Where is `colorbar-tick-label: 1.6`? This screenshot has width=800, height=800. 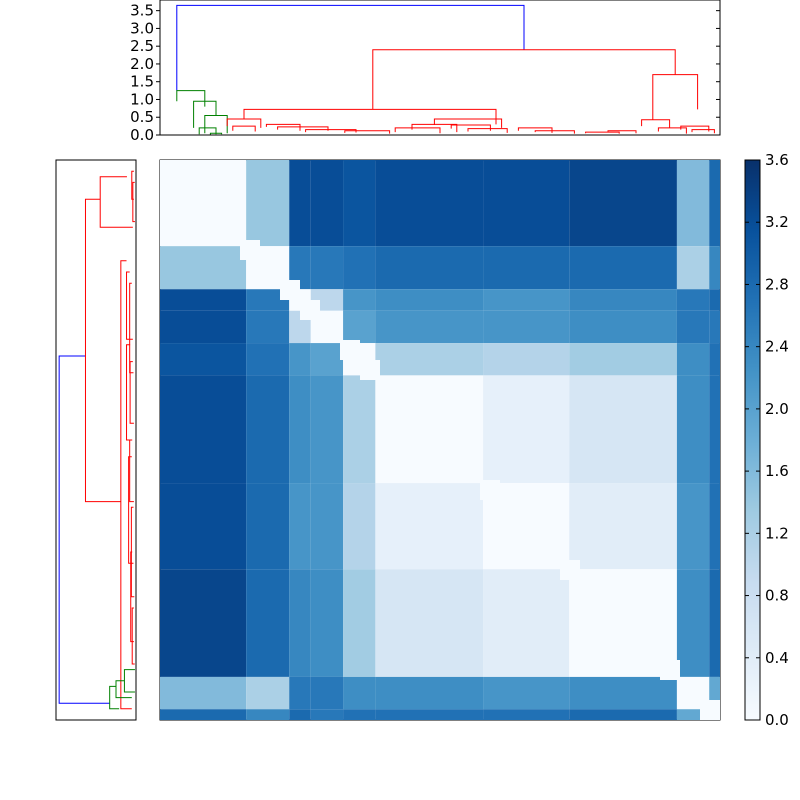 colorbar-tick-label: 1.6 is located at coordinates (777, 471).